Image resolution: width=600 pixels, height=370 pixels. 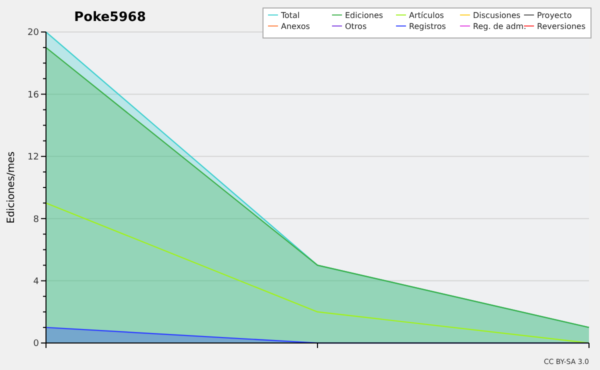 I want to click on legend-label: Proyecto, so click(x=554, y=15).